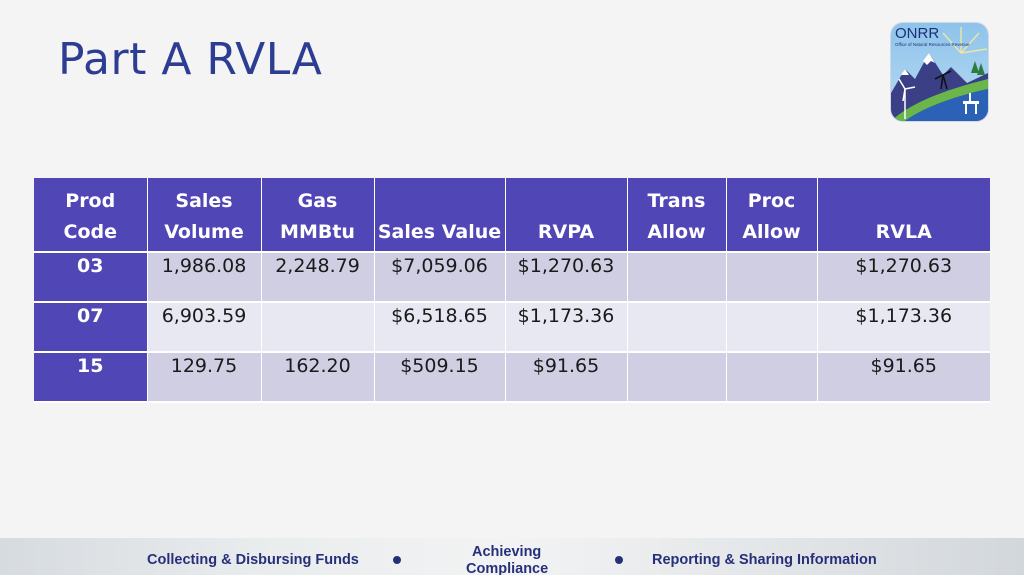 This screenshot has height=575, width=1024. Describe the element at coordinates (440, 277) in the screenshot. I see `cell-sales-value: $7,059.06` at that location.